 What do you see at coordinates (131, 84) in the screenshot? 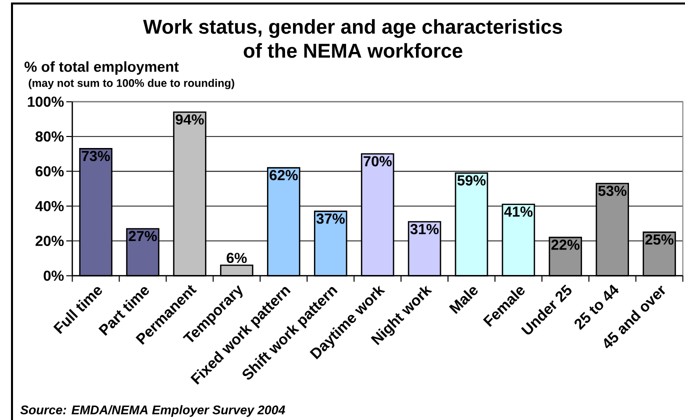
I see `text: (may not sum to 100% due to rounding)` at bounding box center [131, 84].